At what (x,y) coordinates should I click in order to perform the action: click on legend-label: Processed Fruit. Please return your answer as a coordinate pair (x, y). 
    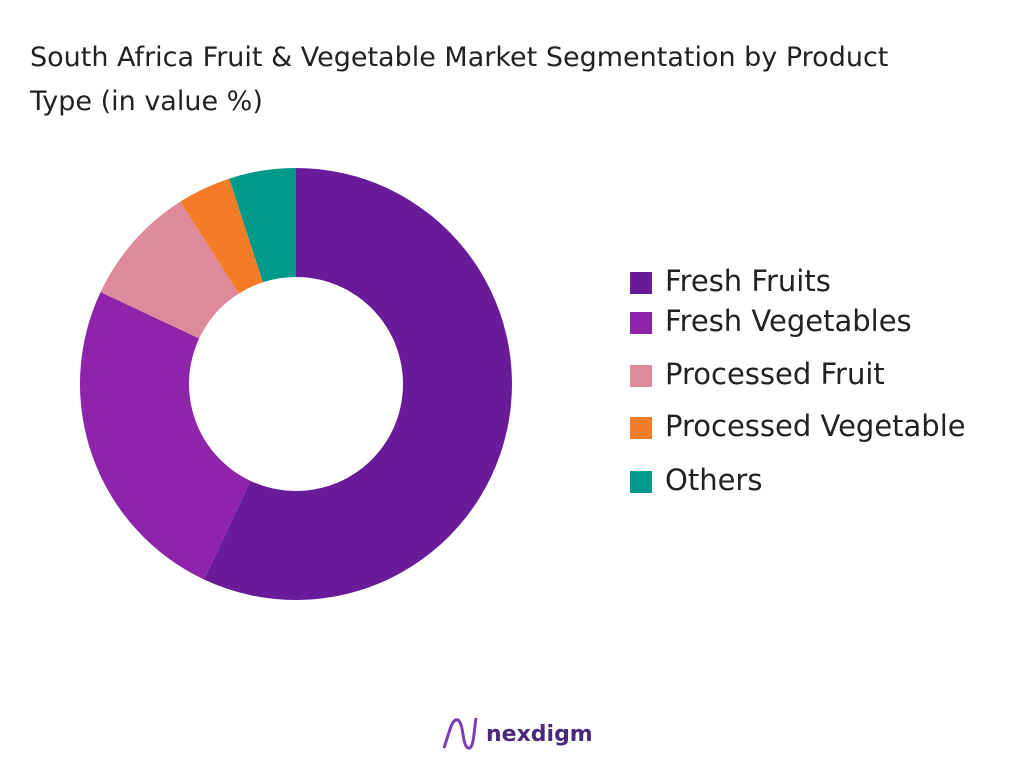
    Looking at the image, I should click on (775, 374).